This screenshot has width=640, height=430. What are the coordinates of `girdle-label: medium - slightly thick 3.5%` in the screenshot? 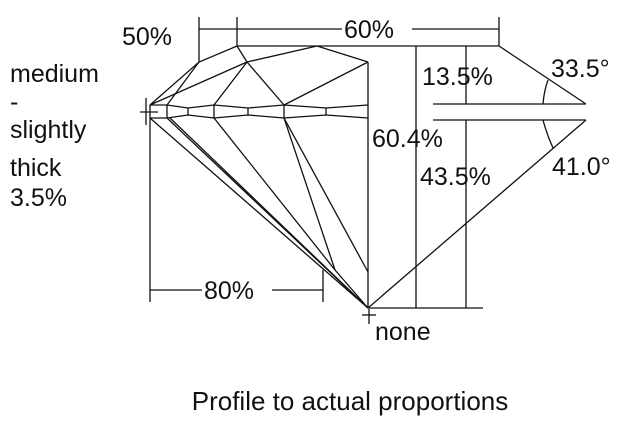 It's located at (54, 136).